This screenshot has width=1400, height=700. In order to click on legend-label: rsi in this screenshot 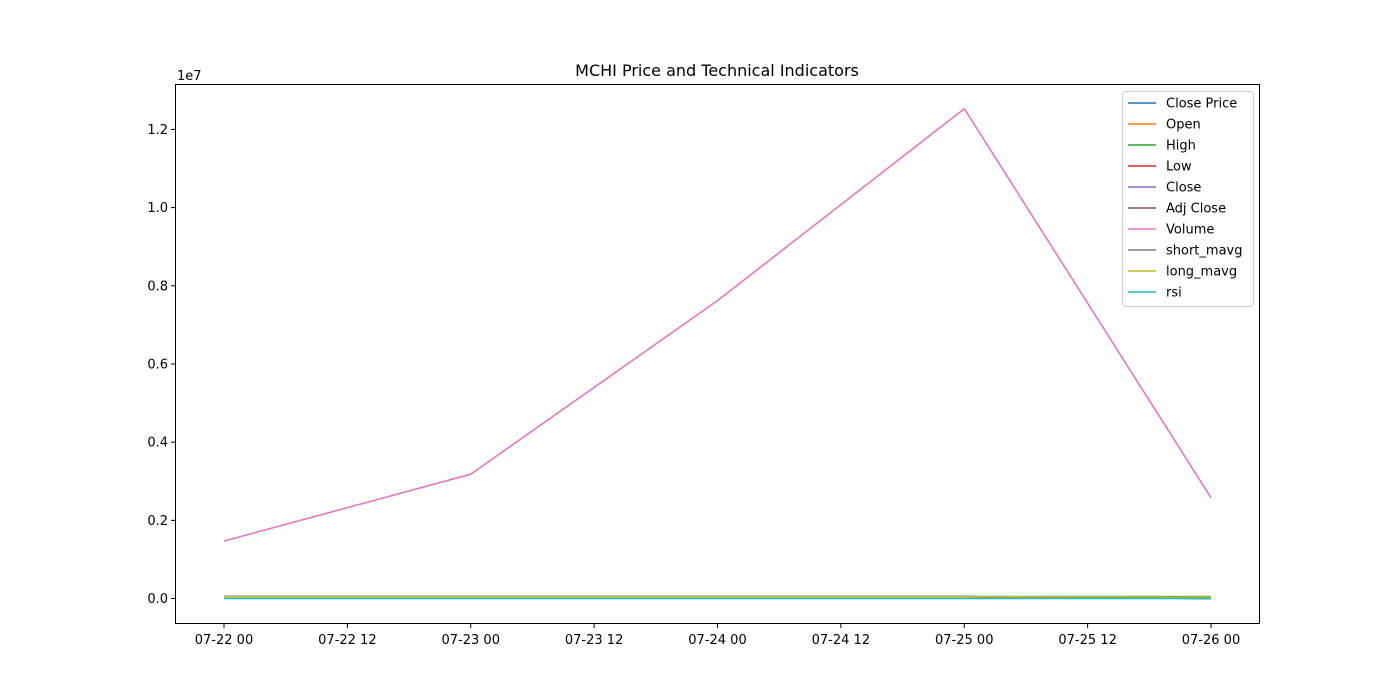, I will do `click(1174, 293)`.